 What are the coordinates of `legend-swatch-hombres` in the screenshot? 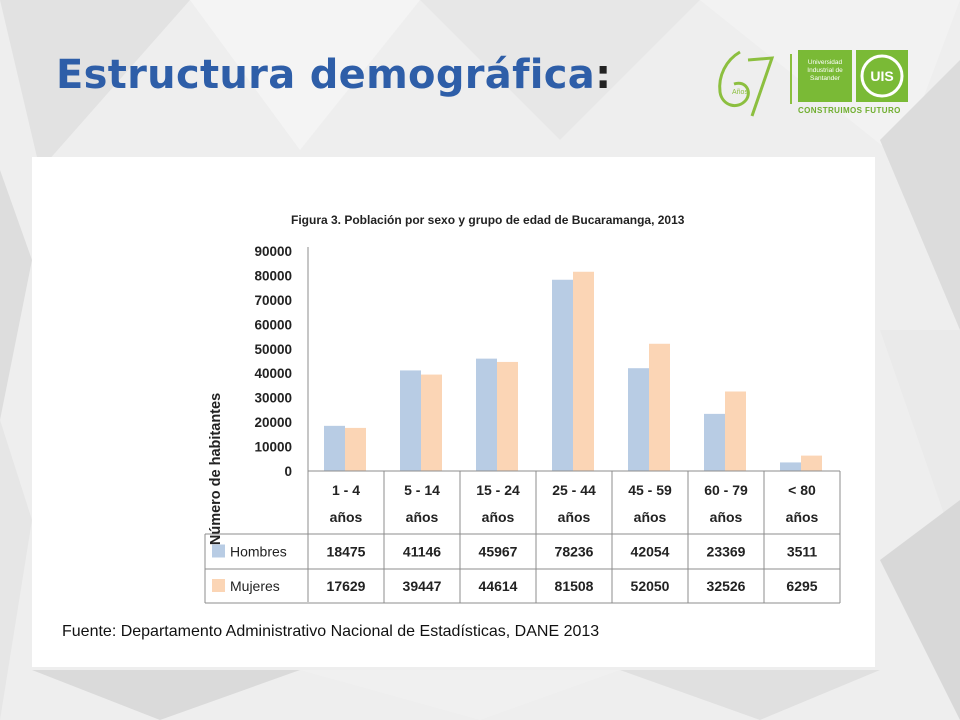 It's located at (218, 551).